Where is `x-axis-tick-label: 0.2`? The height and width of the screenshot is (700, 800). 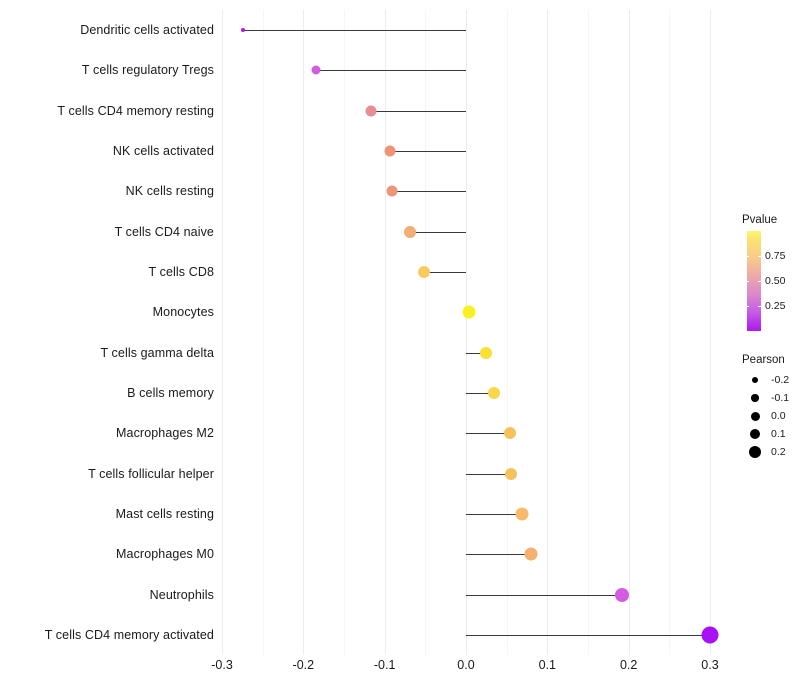
x-axis-tick-label: 0.2 is located at coordinates (628, 665).